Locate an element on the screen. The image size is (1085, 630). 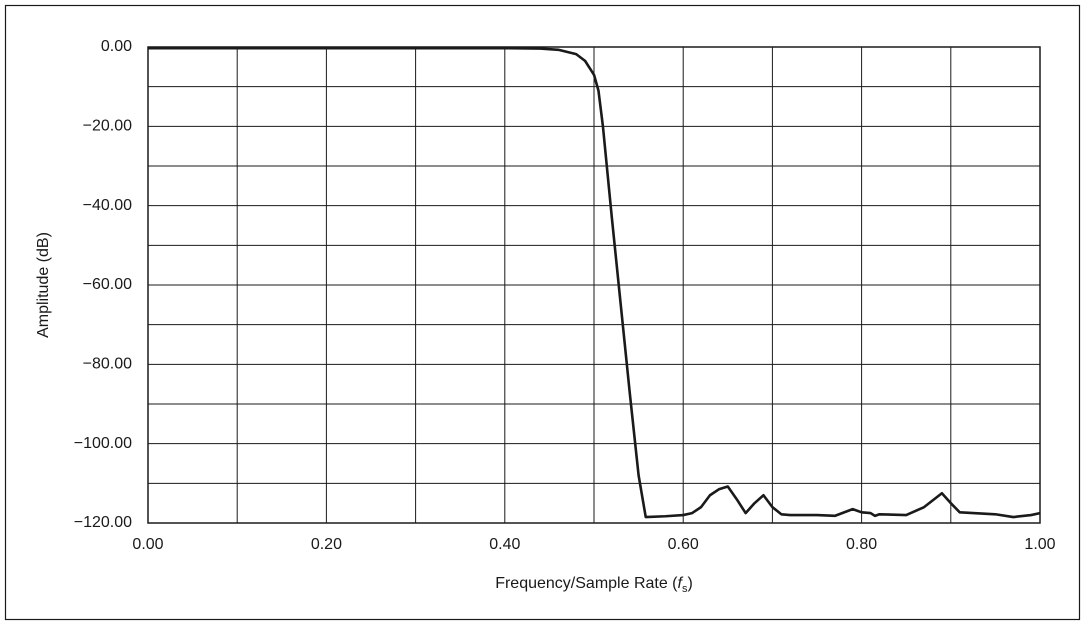
y-tick-label: −120.00 is located at coordinates (103, 522).